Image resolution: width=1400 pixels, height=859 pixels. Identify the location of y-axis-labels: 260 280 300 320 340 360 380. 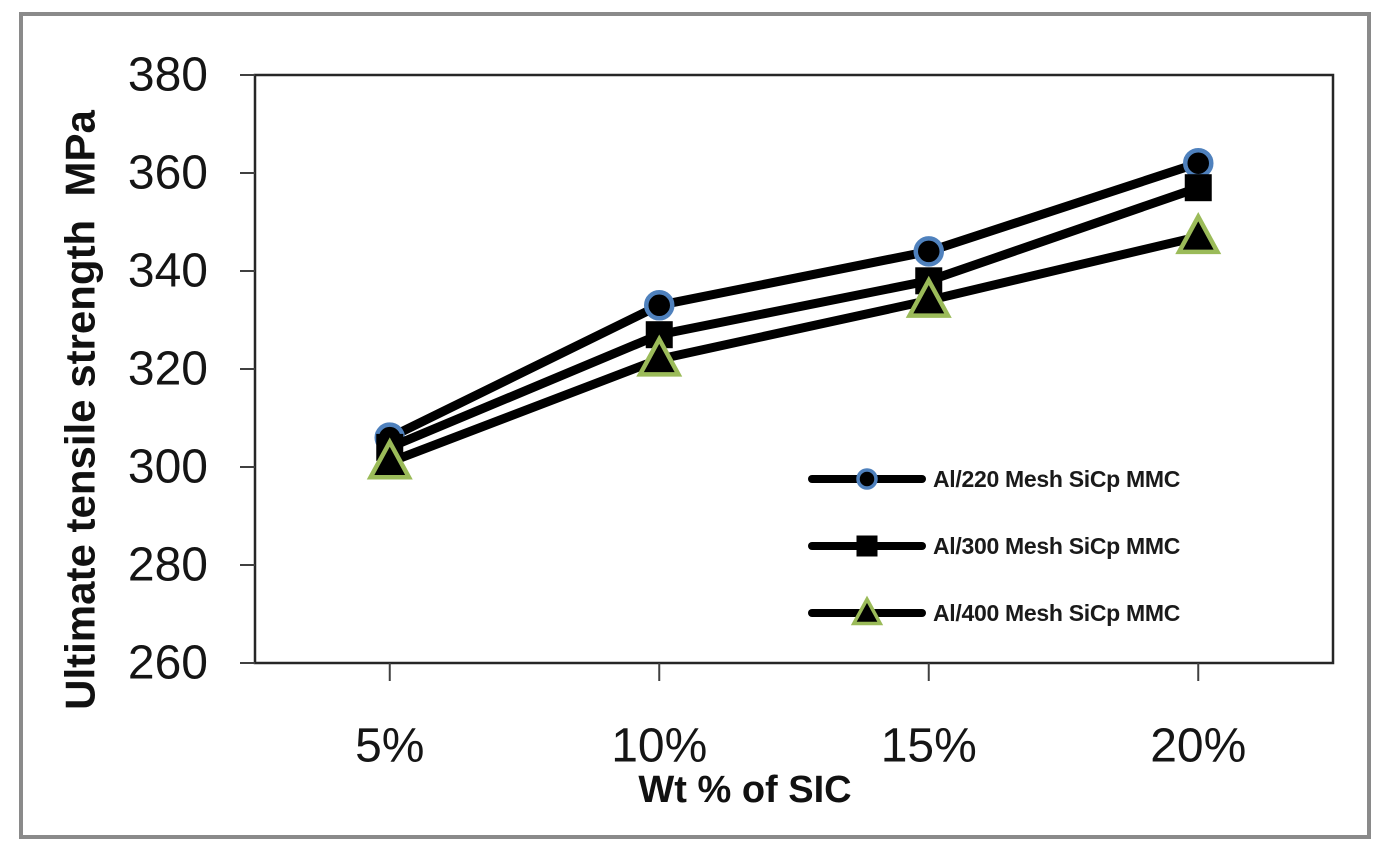
(168, 369).